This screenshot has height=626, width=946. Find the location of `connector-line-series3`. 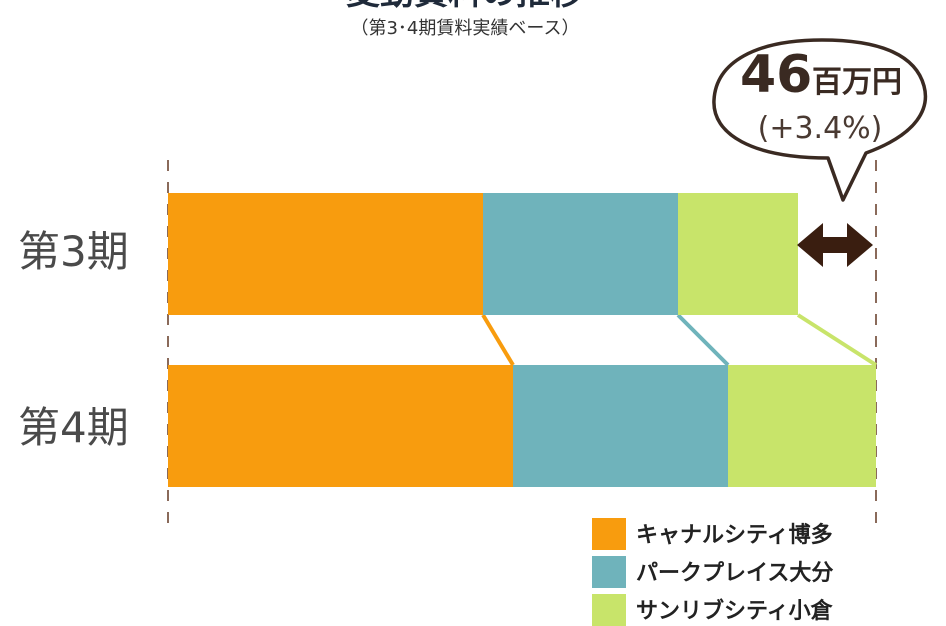

connector-line-series3 is located at coordinates (837, 340).